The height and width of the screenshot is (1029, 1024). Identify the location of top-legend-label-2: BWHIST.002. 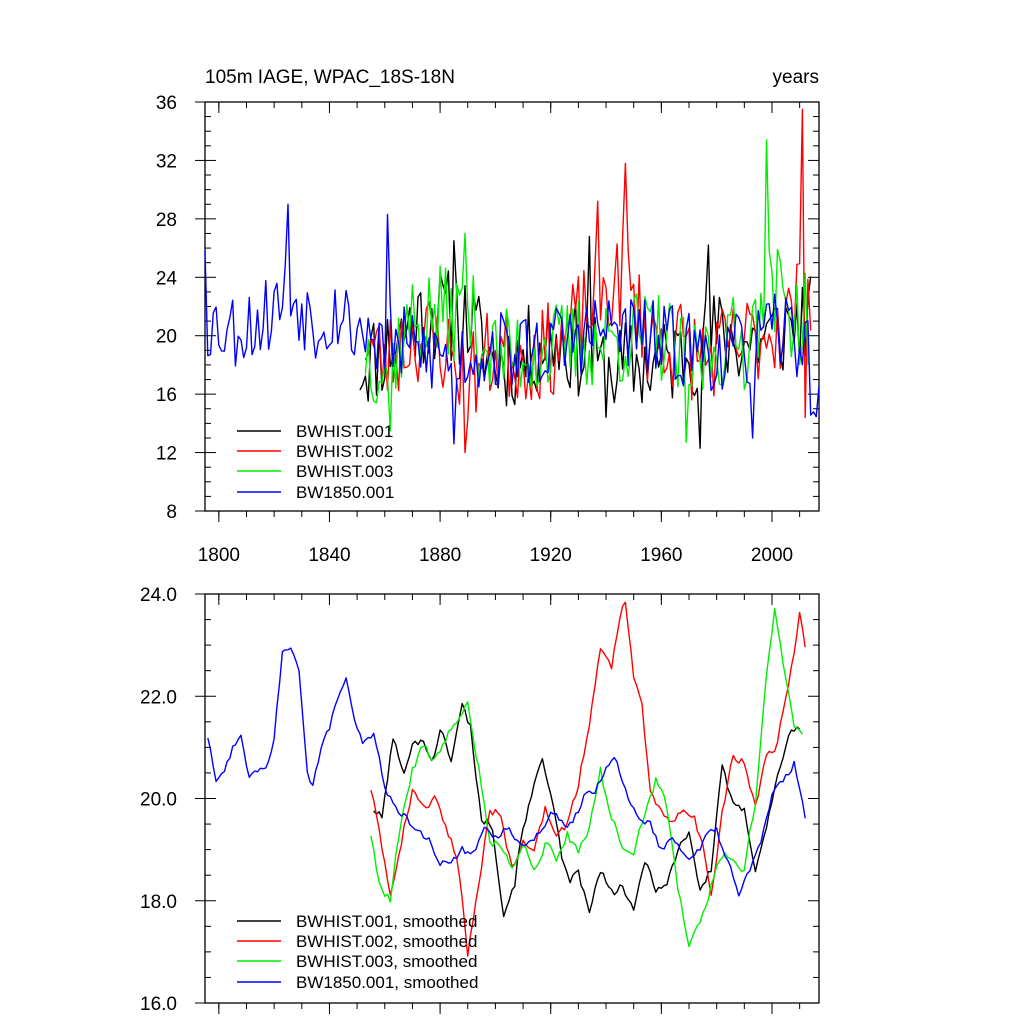
(344, 451).